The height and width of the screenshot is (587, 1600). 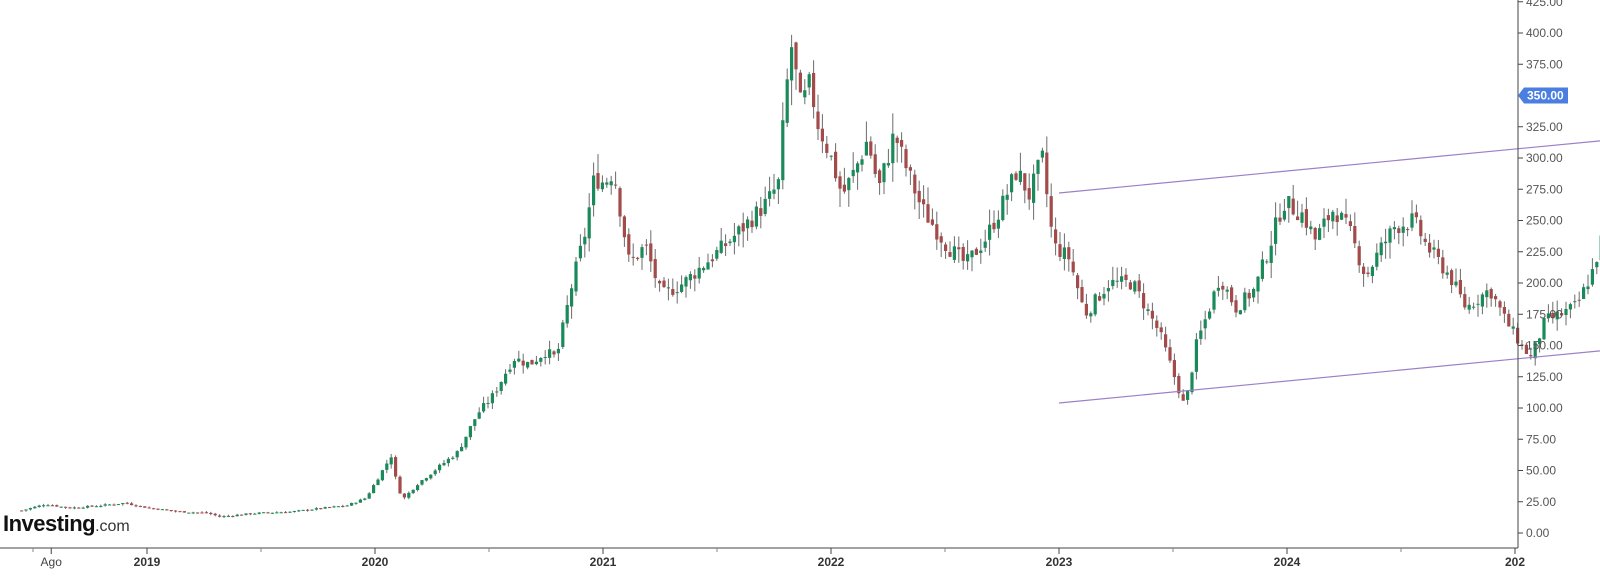 What do you see at coordinates (1059, 562) in the screenshot?
I see `x-tick-label: 2023` at bounding box center [1059, 562].